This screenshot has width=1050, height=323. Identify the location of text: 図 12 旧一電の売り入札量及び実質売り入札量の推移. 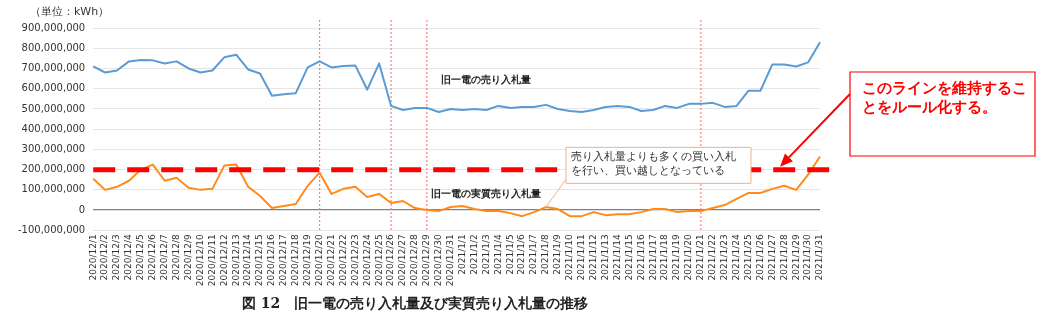
(415, 303).